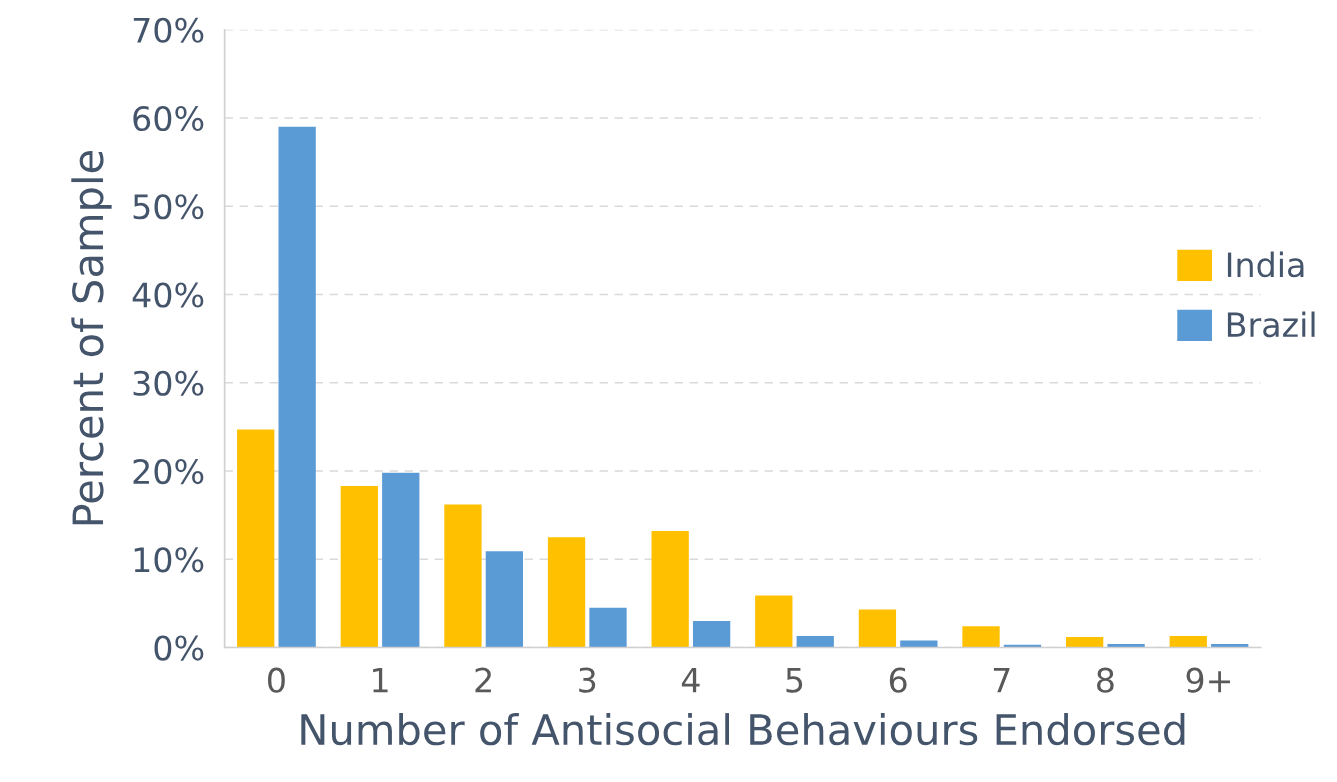 This screenshot has height=782, width=1337. Describe the element at coordinates (168, 118) in the screenshot. I see `y-tick-label: 60%` at that location.